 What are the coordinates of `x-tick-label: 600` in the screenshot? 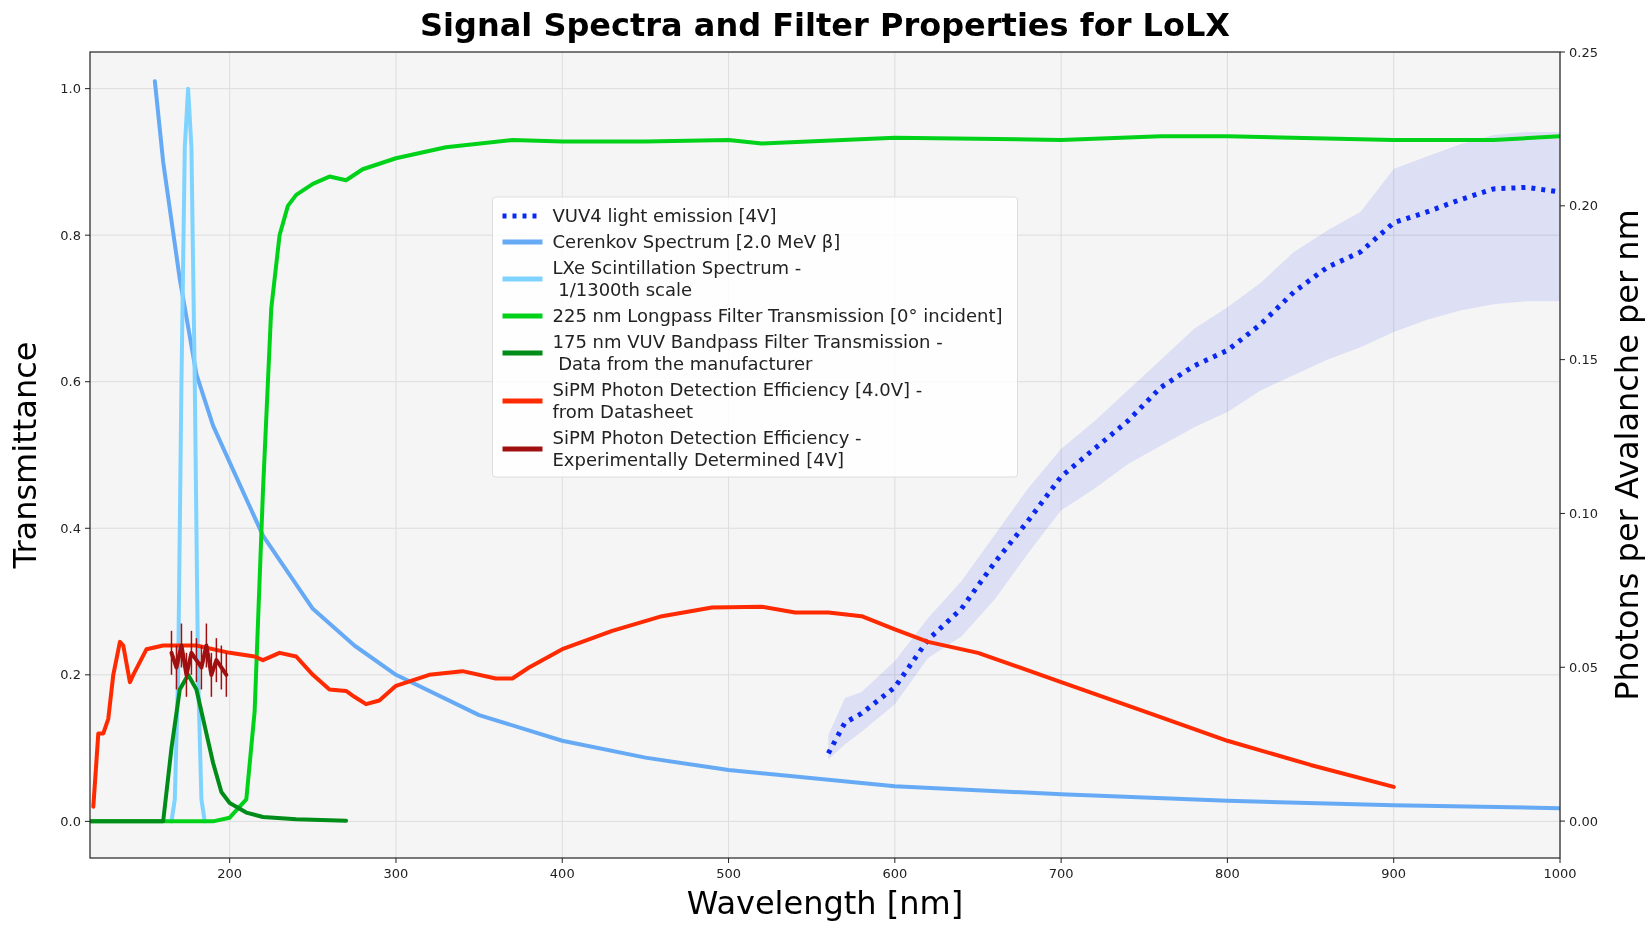 It's located at (895, 873).